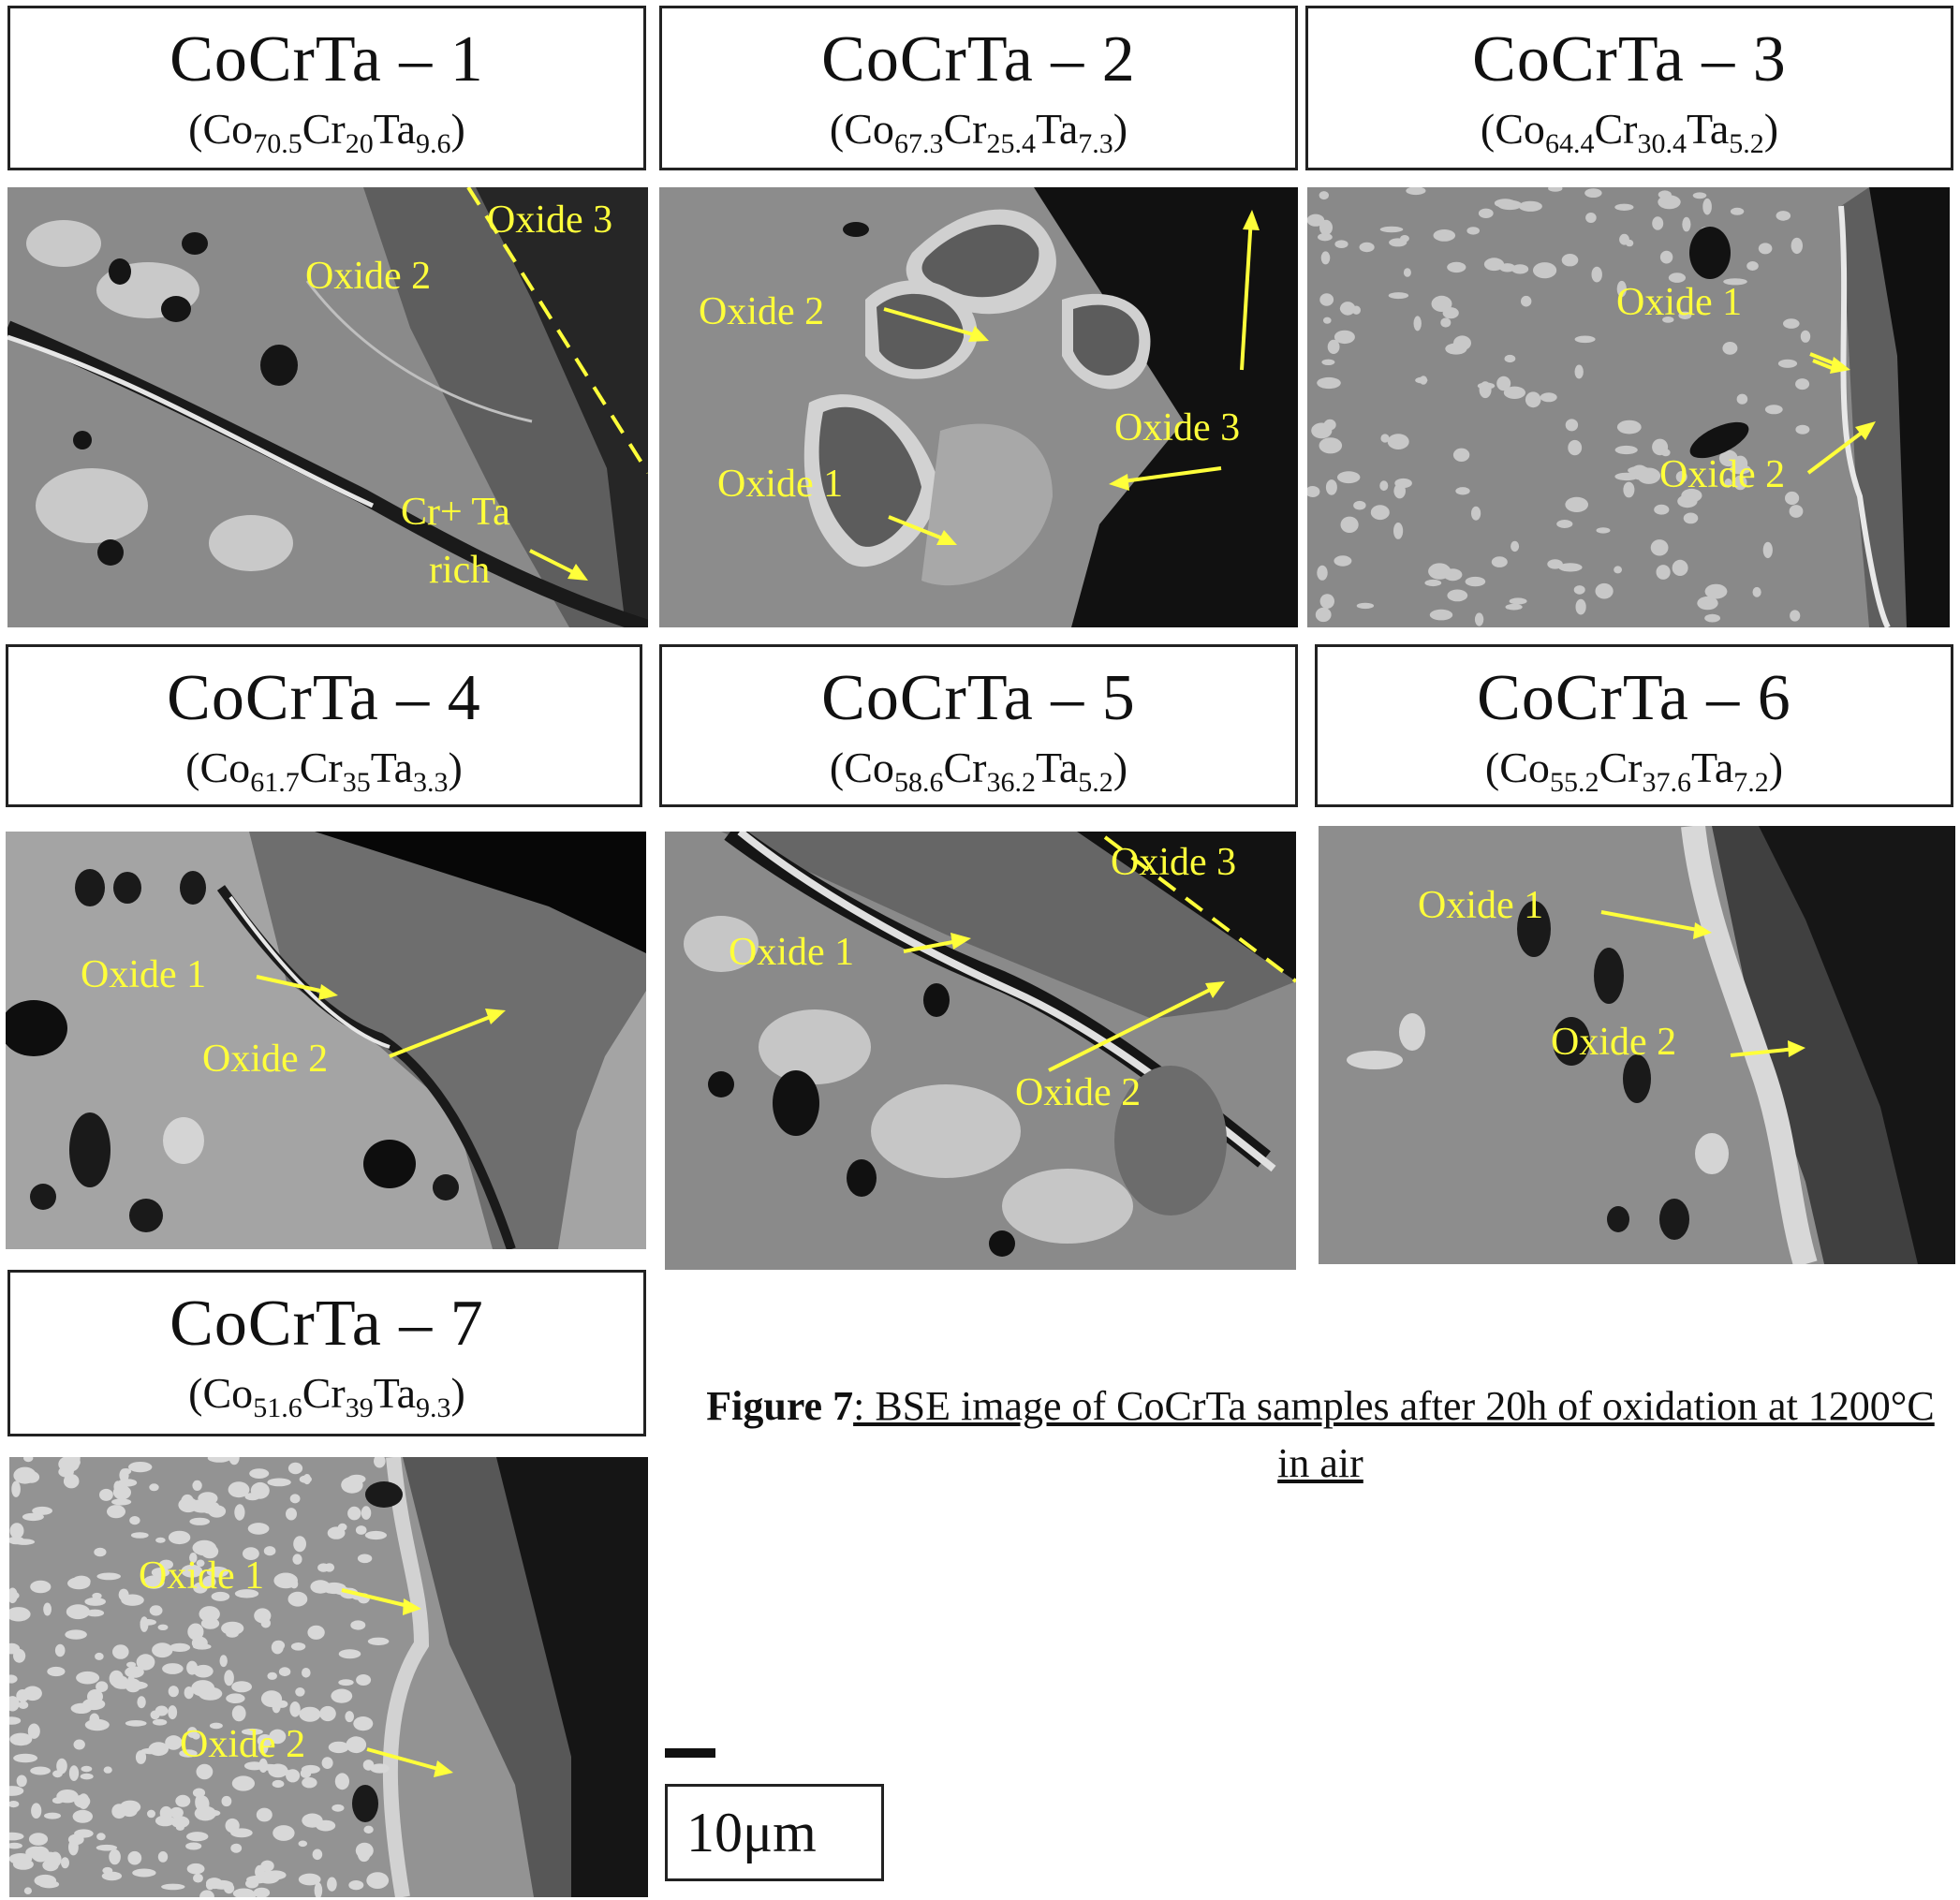 The width and height of the screenshot is (1960, 1900). Describe the element at coordinates (919, 782) in the screenshot. I see `element-subscript: 58.6` at that location.